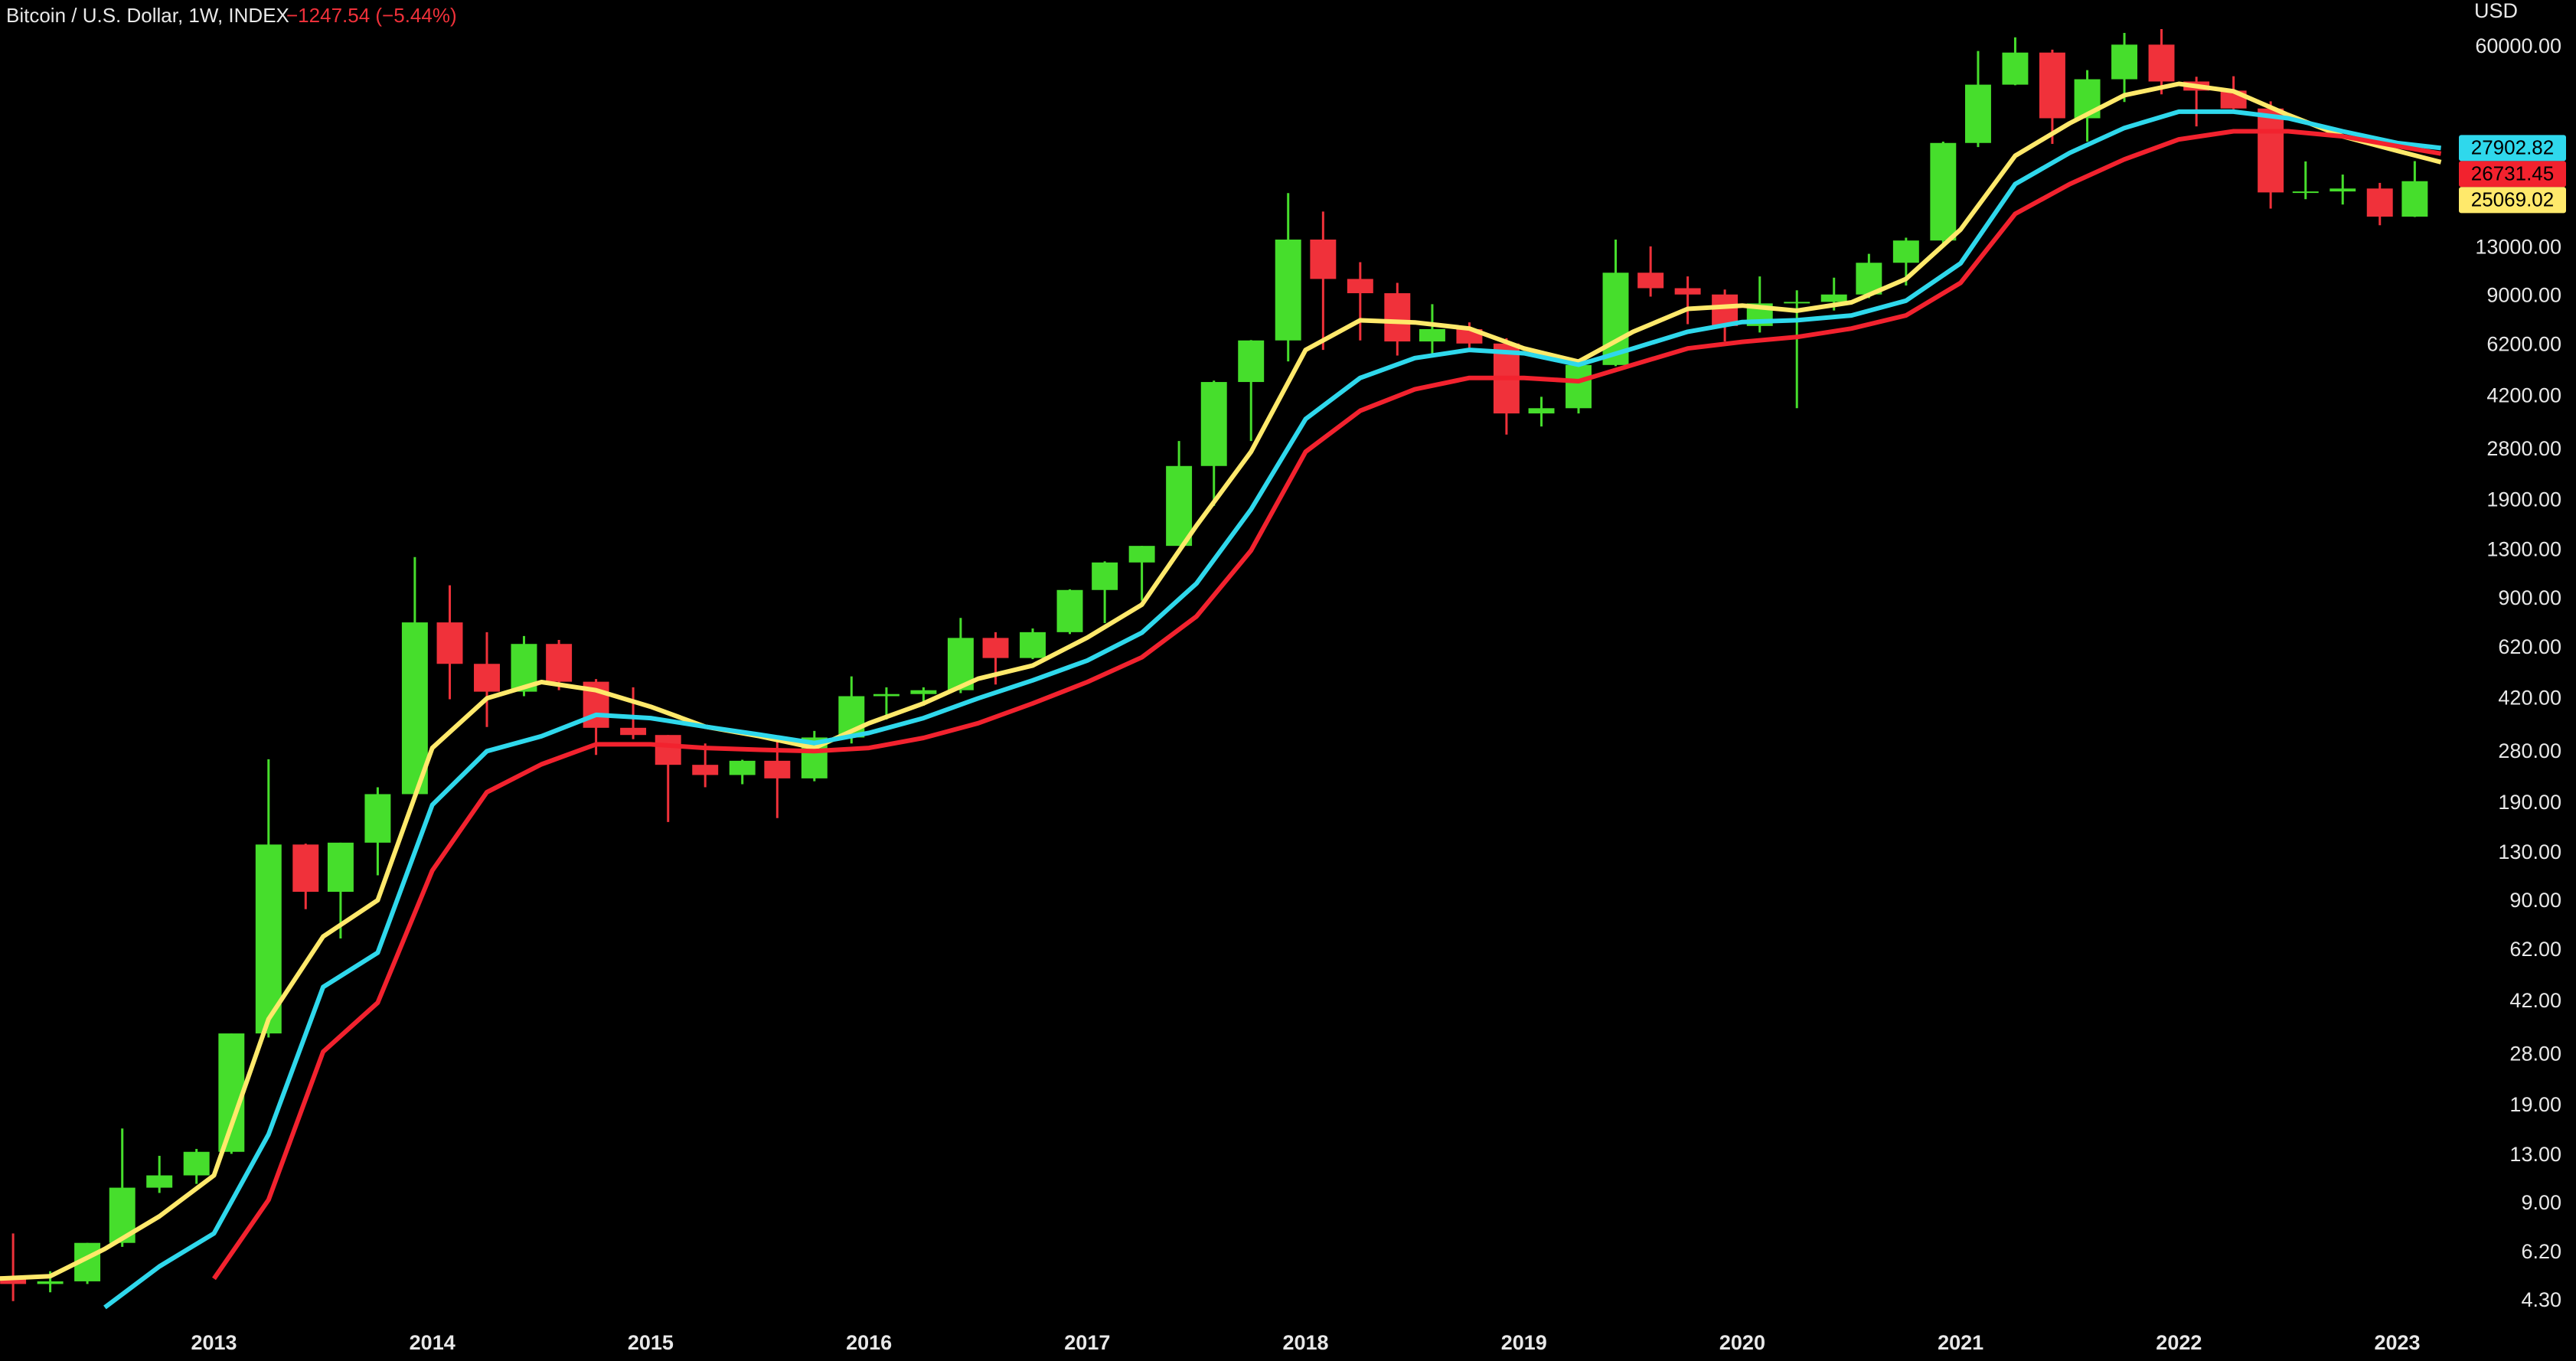 The height and width of the screenshot is (1361, 2576). What do you see at coordinates (2535, 1000) in the screenshot?
I see `y-tick-label: 42.00` at bounding box center [2535, 1000].